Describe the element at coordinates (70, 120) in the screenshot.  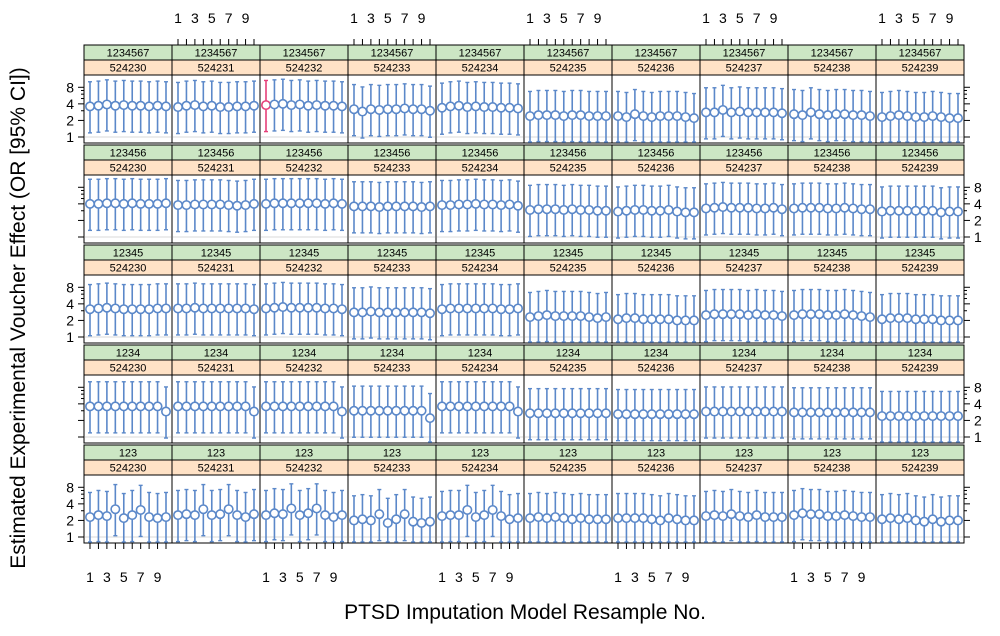
I see `y-tick-label: 2` at that location.